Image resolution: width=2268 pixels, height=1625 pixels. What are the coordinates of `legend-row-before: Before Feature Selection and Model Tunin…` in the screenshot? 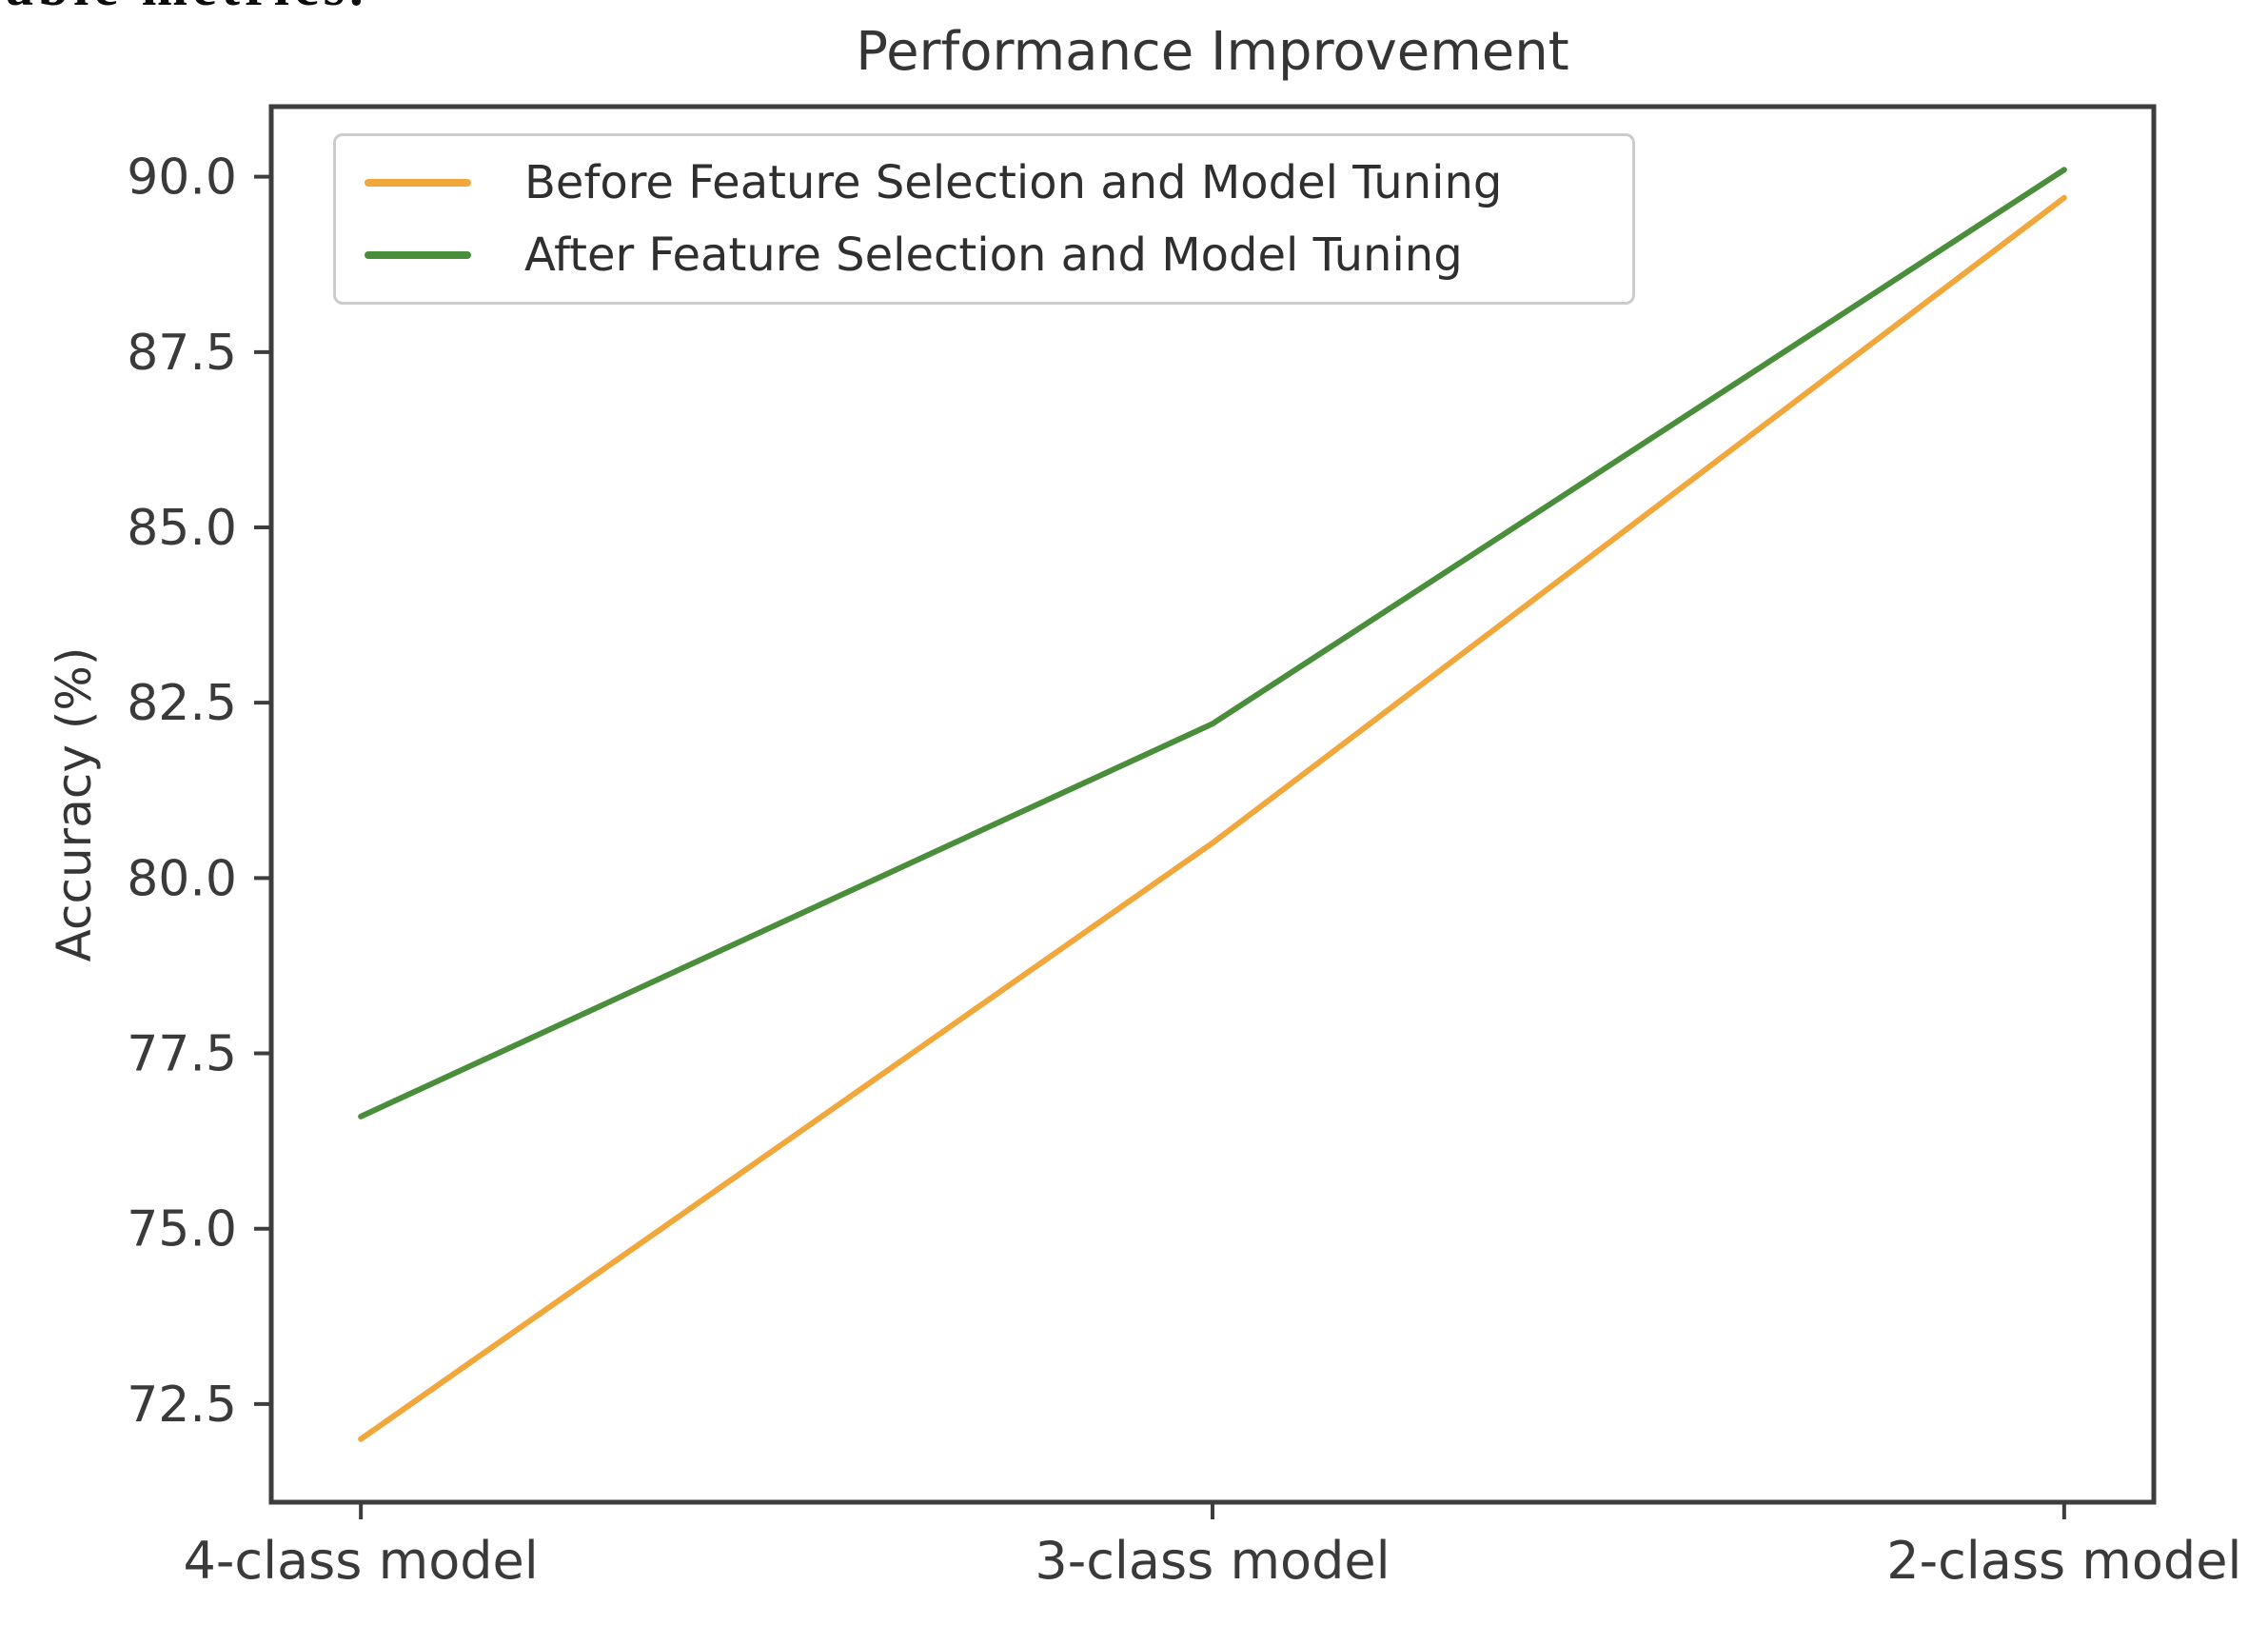 It's located at (998, 183).